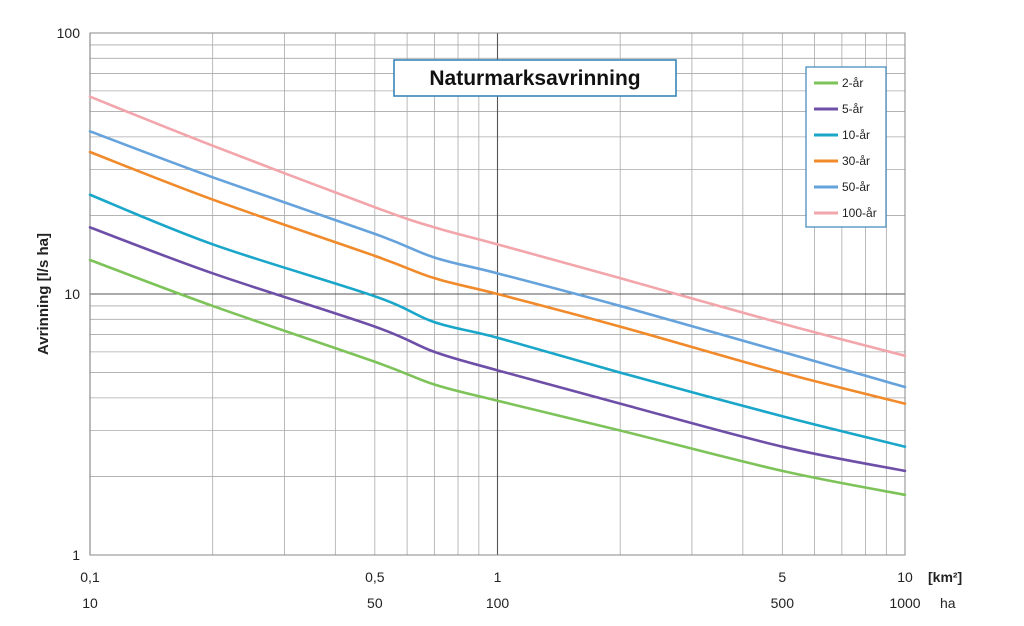 The width and height of the screenshot is (1024, 626). Describe the element at coordinates (43, 294) in the screenshot. I see `y-axis-title: Avrinning [l/s ha]` at that location.